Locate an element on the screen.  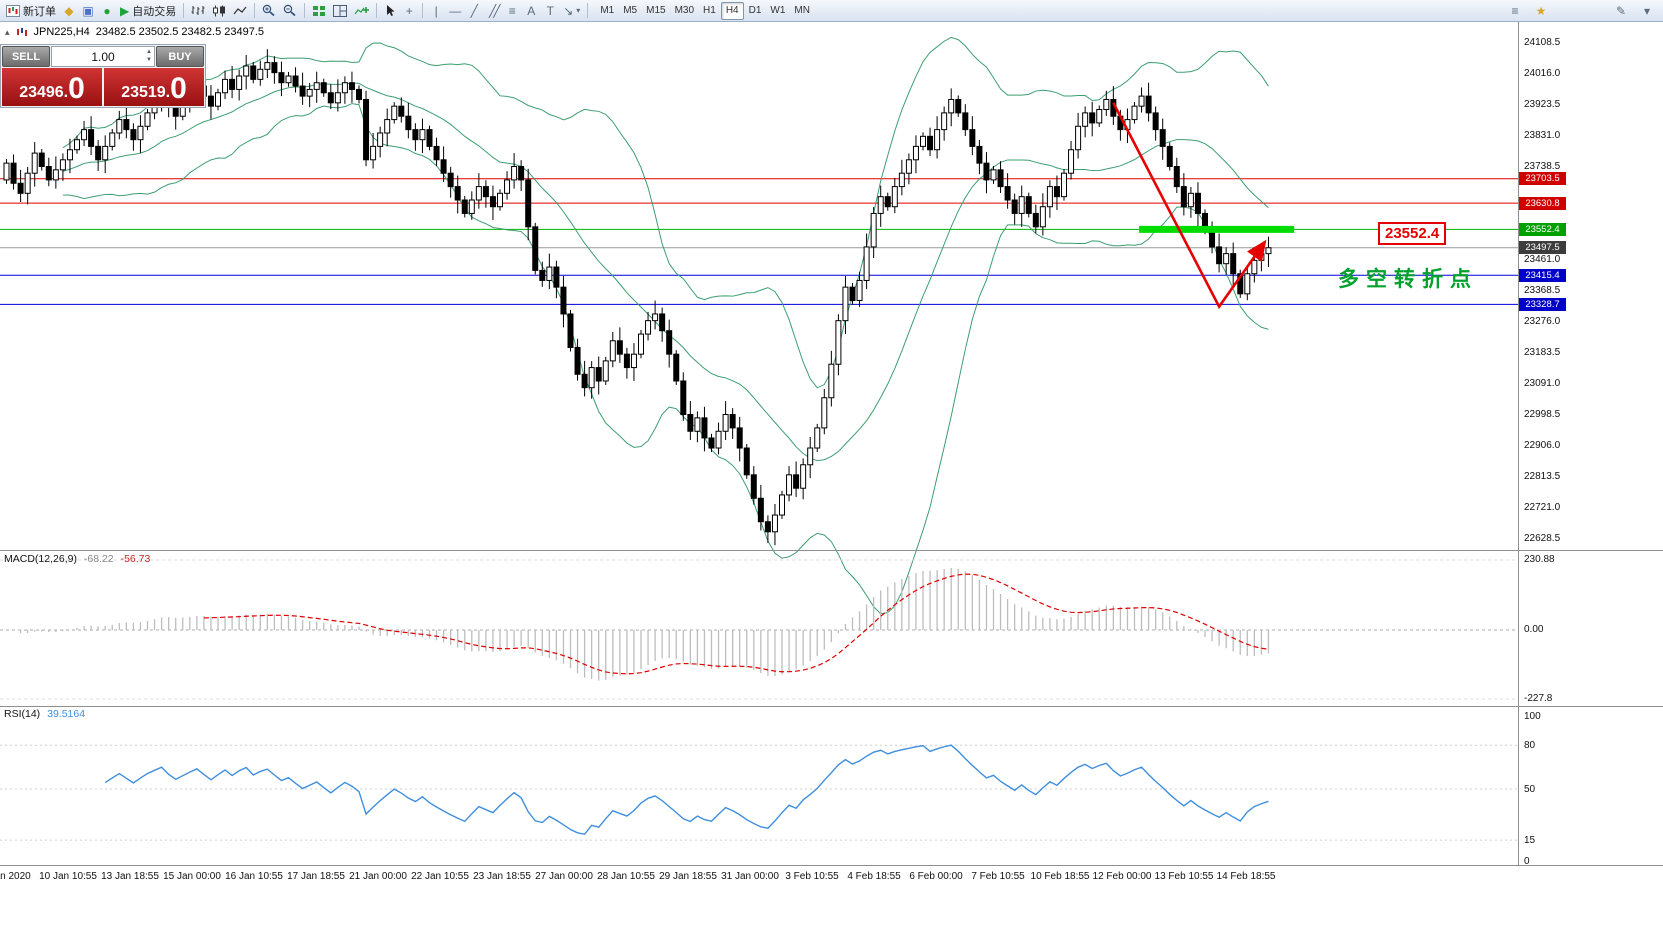
fibonacci-icon: ≡ is located at coordinates (512, 10).